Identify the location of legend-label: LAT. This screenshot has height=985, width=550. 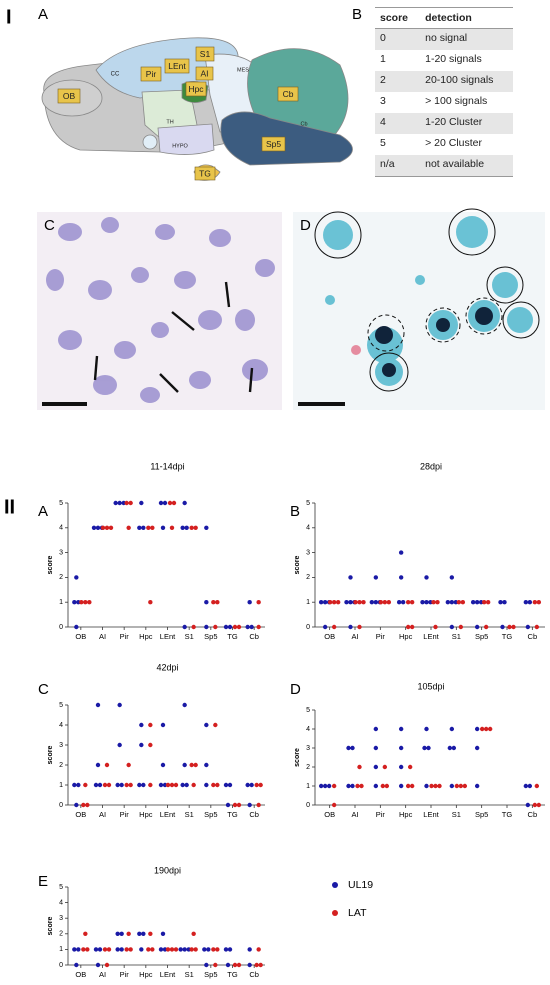
(357, 913).